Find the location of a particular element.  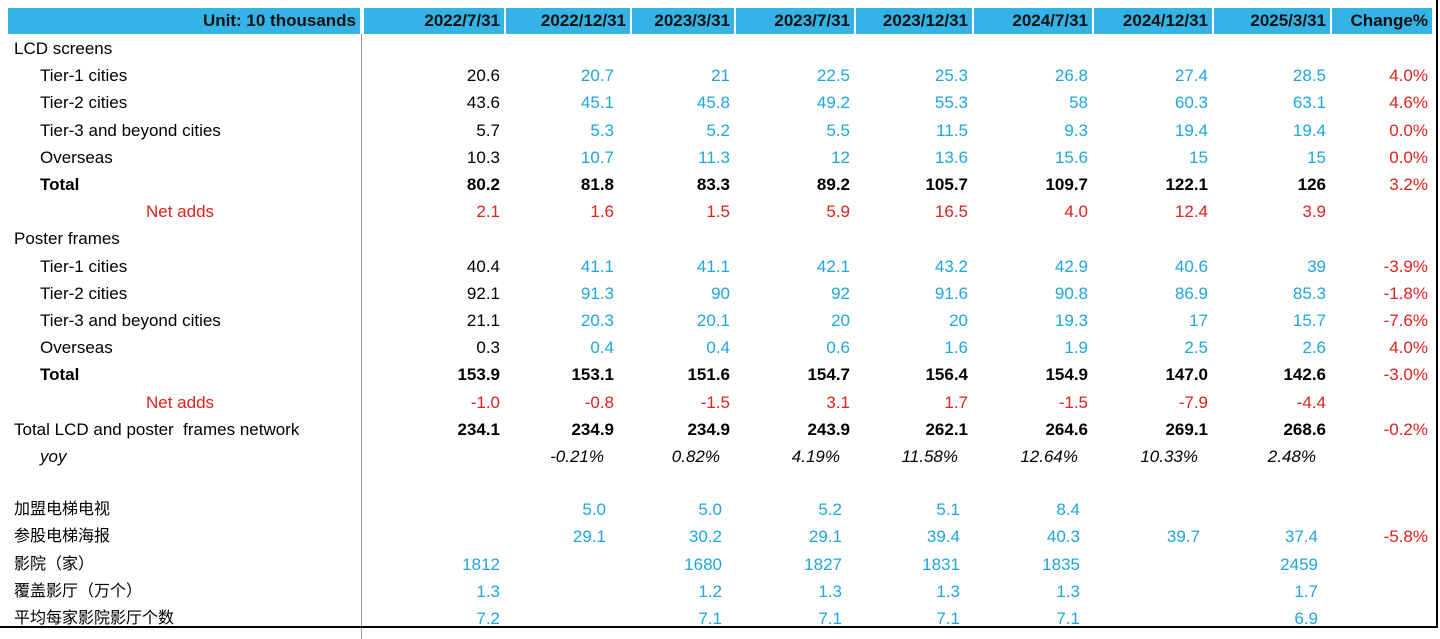

table-cell: 85.3 is located at coordinates (1309, 293).